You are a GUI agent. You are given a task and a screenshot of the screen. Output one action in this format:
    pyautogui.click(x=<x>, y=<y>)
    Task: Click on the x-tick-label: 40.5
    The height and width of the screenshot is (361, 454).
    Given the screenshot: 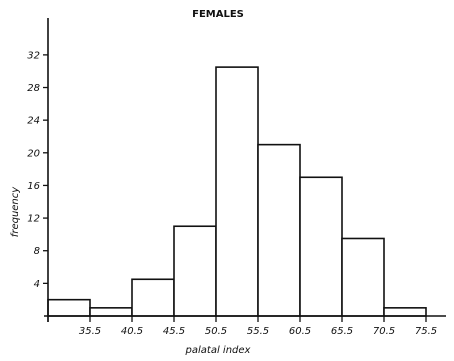 What is the action you would take?
    pyautogui.click(x=132, y=331)
    